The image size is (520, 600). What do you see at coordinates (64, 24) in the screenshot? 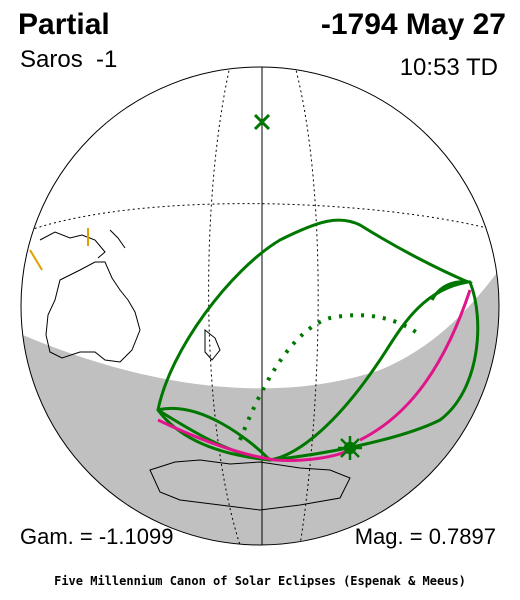
I see `eclipse-type: Partial` at bounding box center [64, 24].